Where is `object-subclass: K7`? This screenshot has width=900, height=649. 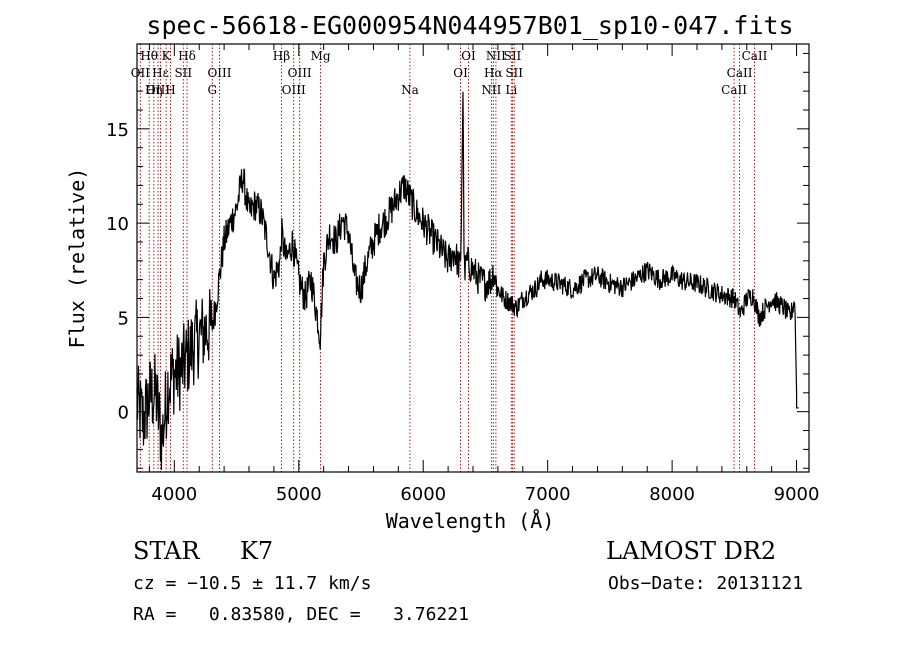
object-subclass: K7 is located at coordinates (256, 551).